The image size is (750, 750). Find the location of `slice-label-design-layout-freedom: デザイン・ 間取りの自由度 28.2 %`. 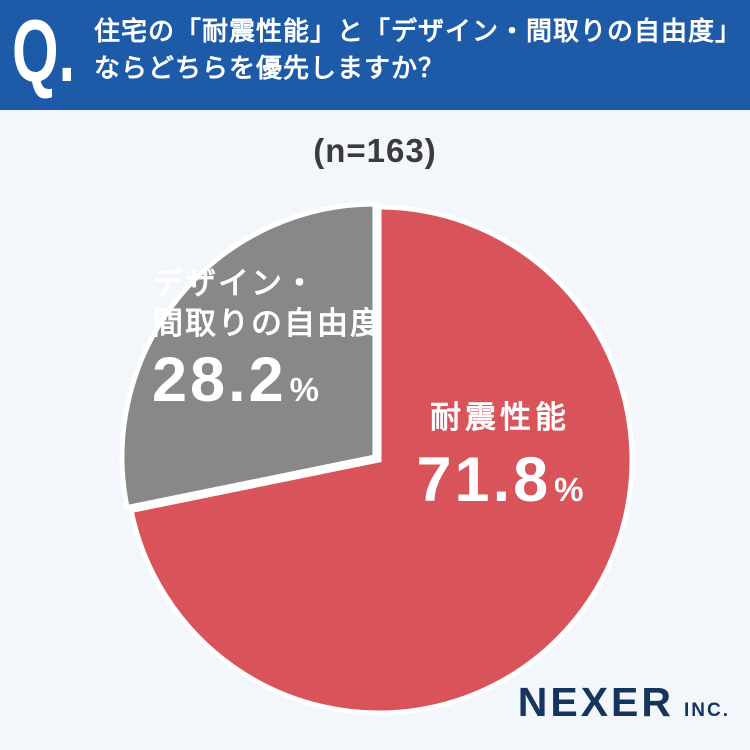

slice-label-design-layout-freedom: デザイン・ 間取りの自由度 28.2 % is located at coordinates (267, 339).